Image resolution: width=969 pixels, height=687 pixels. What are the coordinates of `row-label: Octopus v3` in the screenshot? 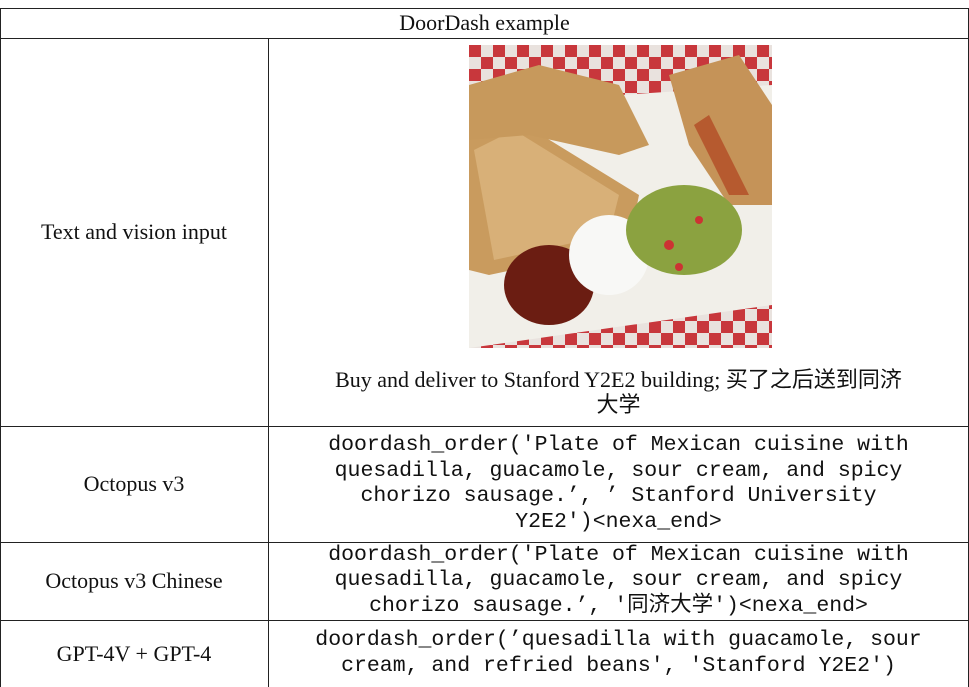 It's located at (134, 483).